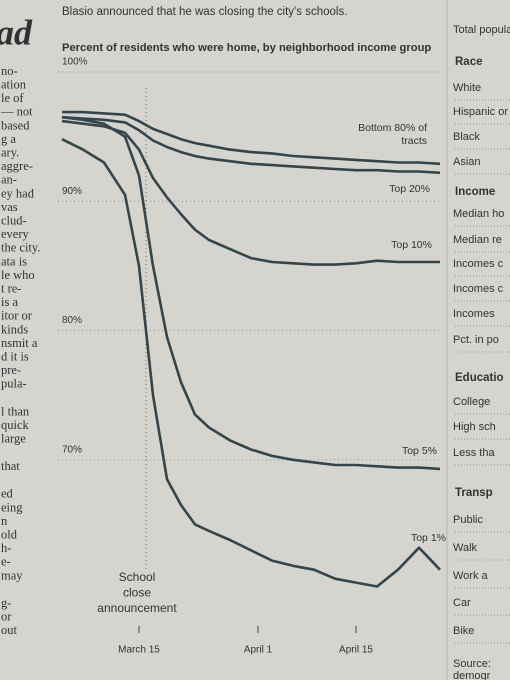 The image size is (510, 680). What do you see at coordinates (467, 88) in the screenshot?
I see `table-row-label: White` at bounding box center [467, 88].